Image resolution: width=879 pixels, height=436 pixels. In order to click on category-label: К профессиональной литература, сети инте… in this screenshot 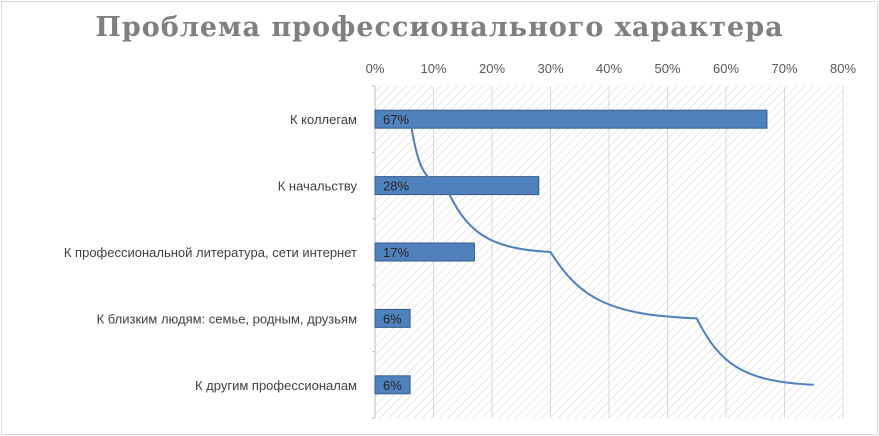, I will do `click(210, 252)`.